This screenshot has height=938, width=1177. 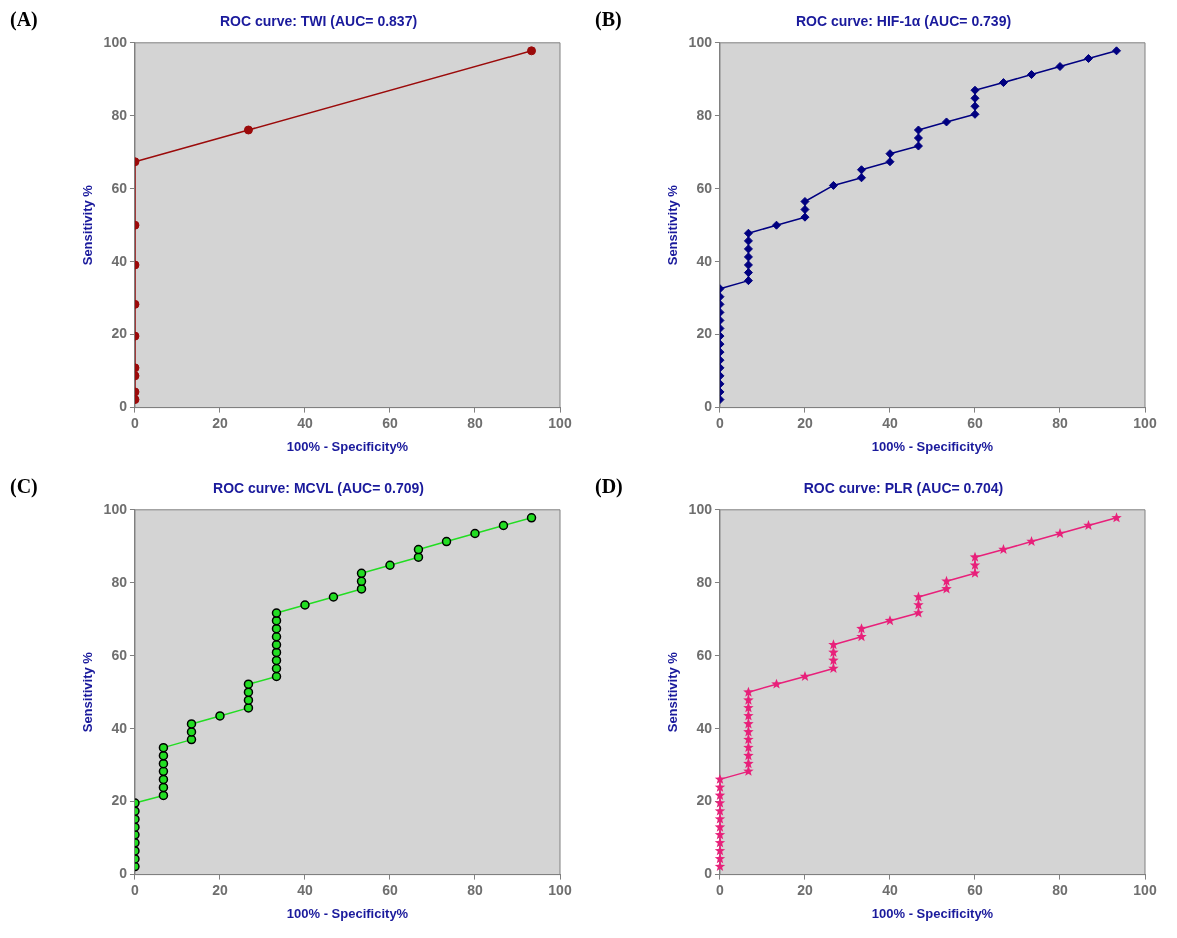 What do you see at coordinates (903, 21) in the screenshot?
I see `chart-title: ROC curve: HIF-1α (AUC= 0.739)` at bounding box center [903, 21].